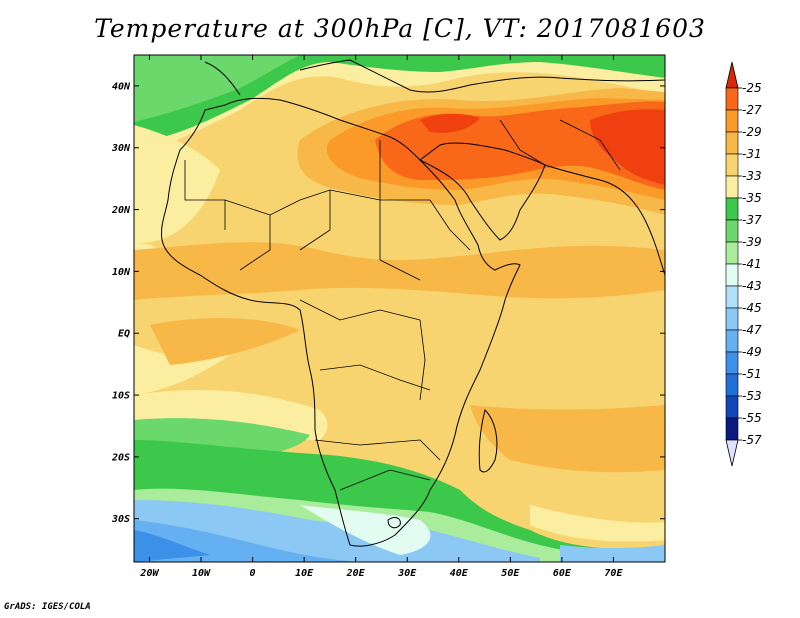 The height and width of the screenshot is (618, 800). I want to click on lat-tick-label: EQ, so click(124, 334).